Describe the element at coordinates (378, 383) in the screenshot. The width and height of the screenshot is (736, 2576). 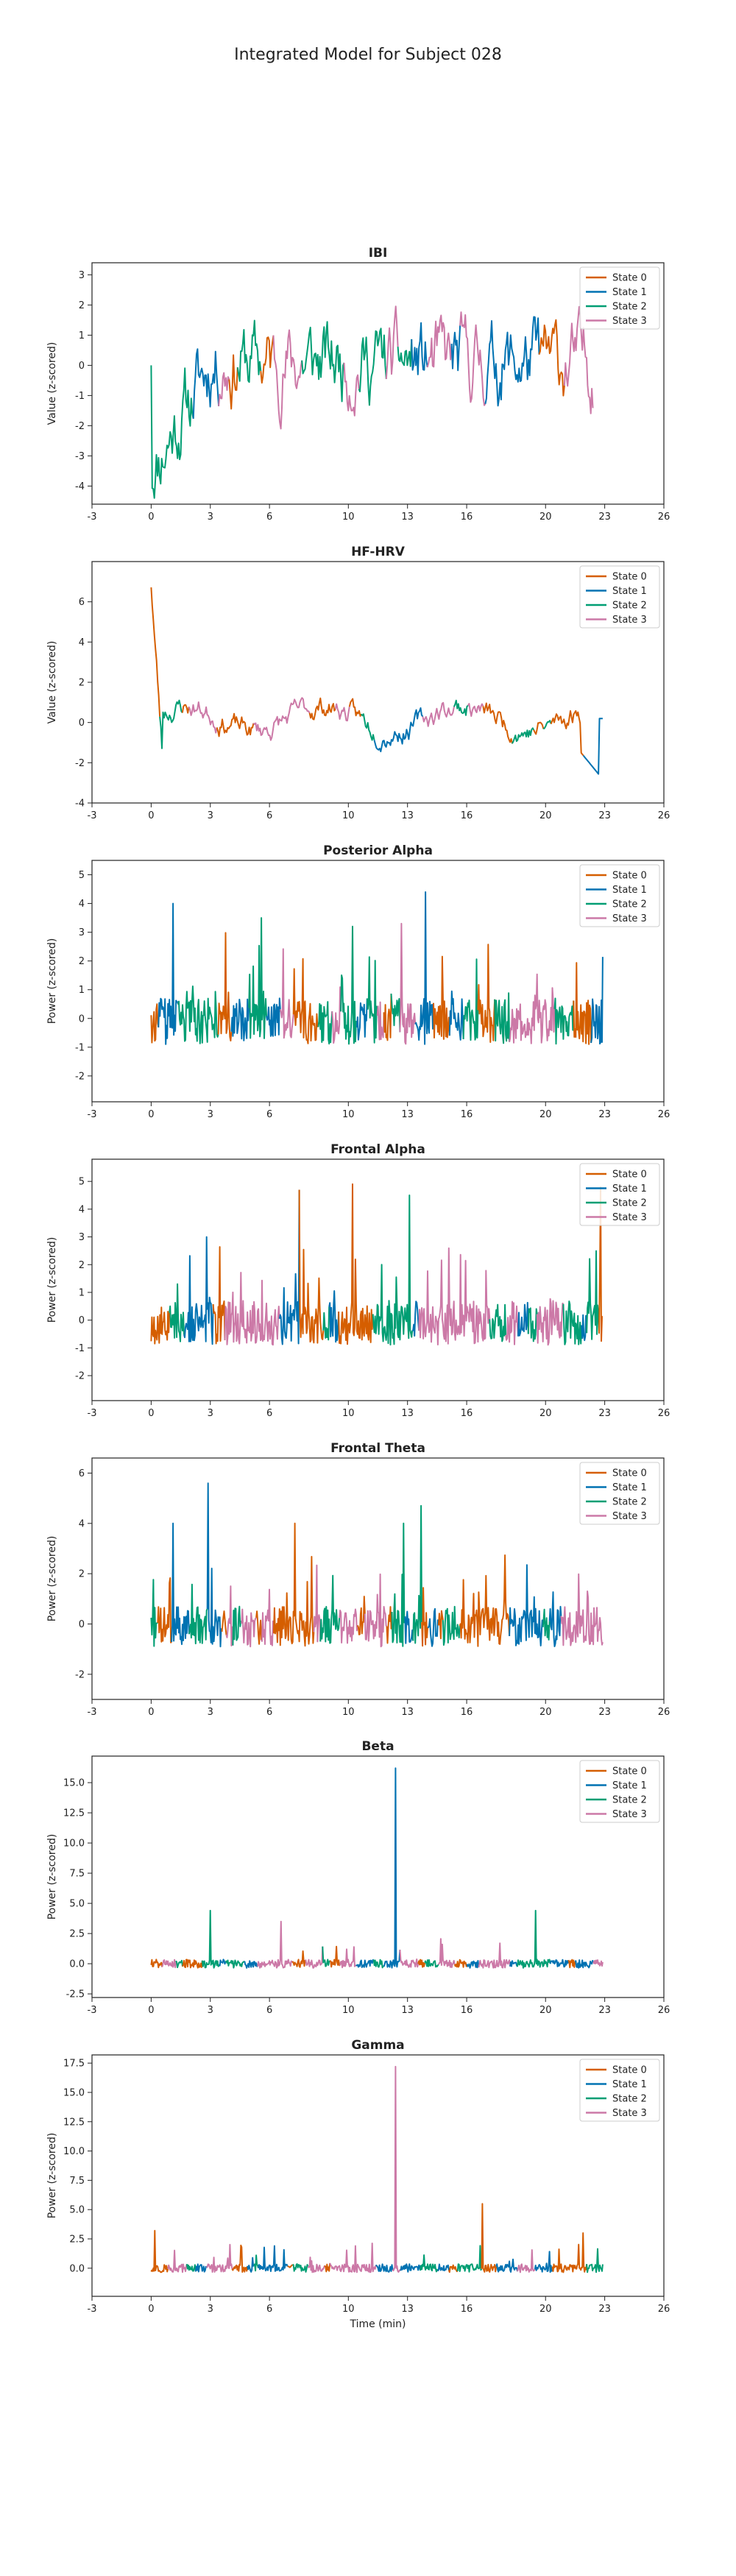
I see `axes-frame` at that location.